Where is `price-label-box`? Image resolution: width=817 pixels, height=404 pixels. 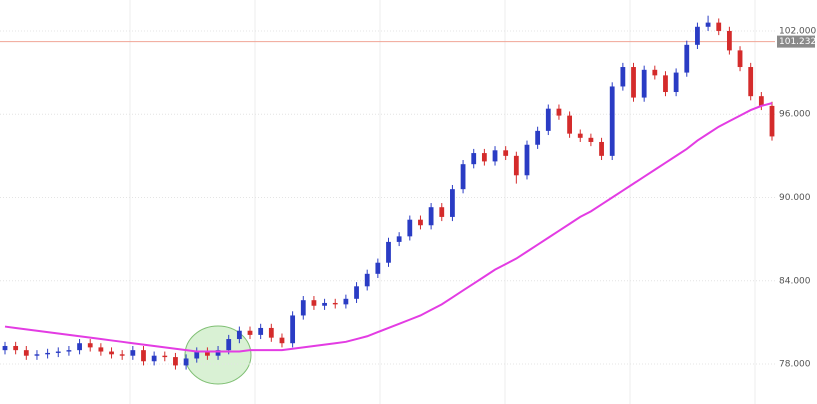
price-label-box is located at coordinates (796, 41).